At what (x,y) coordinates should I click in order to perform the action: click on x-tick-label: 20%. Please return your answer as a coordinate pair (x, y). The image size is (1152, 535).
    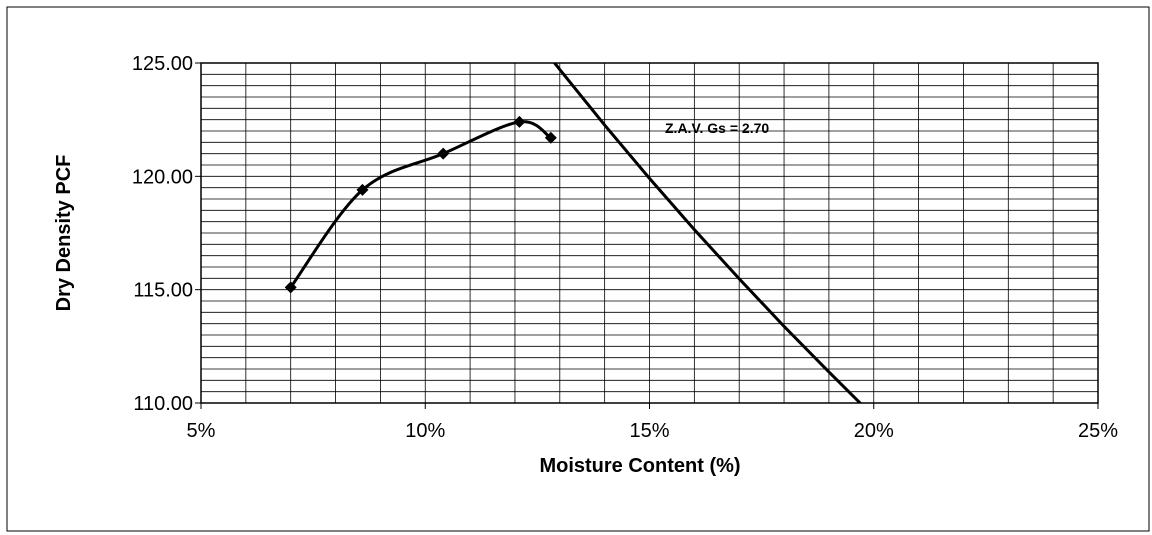
    Looking at the image, I should click on (874, 431).